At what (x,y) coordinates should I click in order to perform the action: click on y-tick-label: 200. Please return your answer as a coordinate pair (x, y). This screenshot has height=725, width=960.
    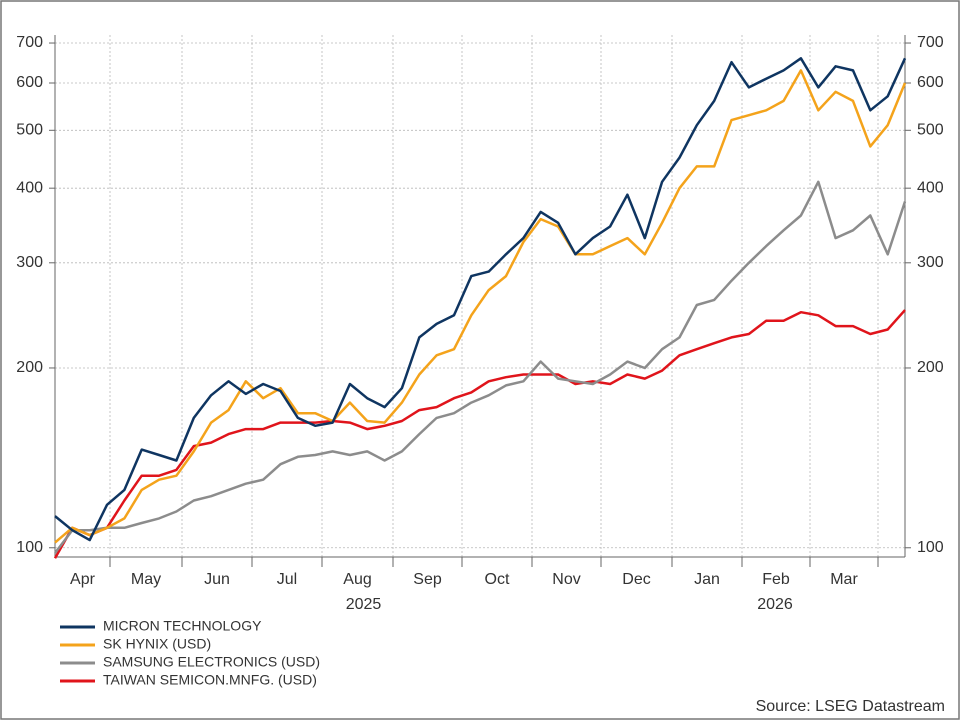
    Looking at the image, I should click on (29, 367).